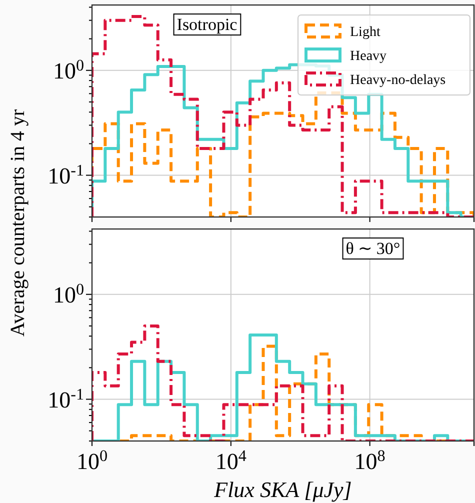  What do you see at coordinates (368, 56) in the screenshot?
I see `legend-label: Heavy` at bounding box center [368, 56].